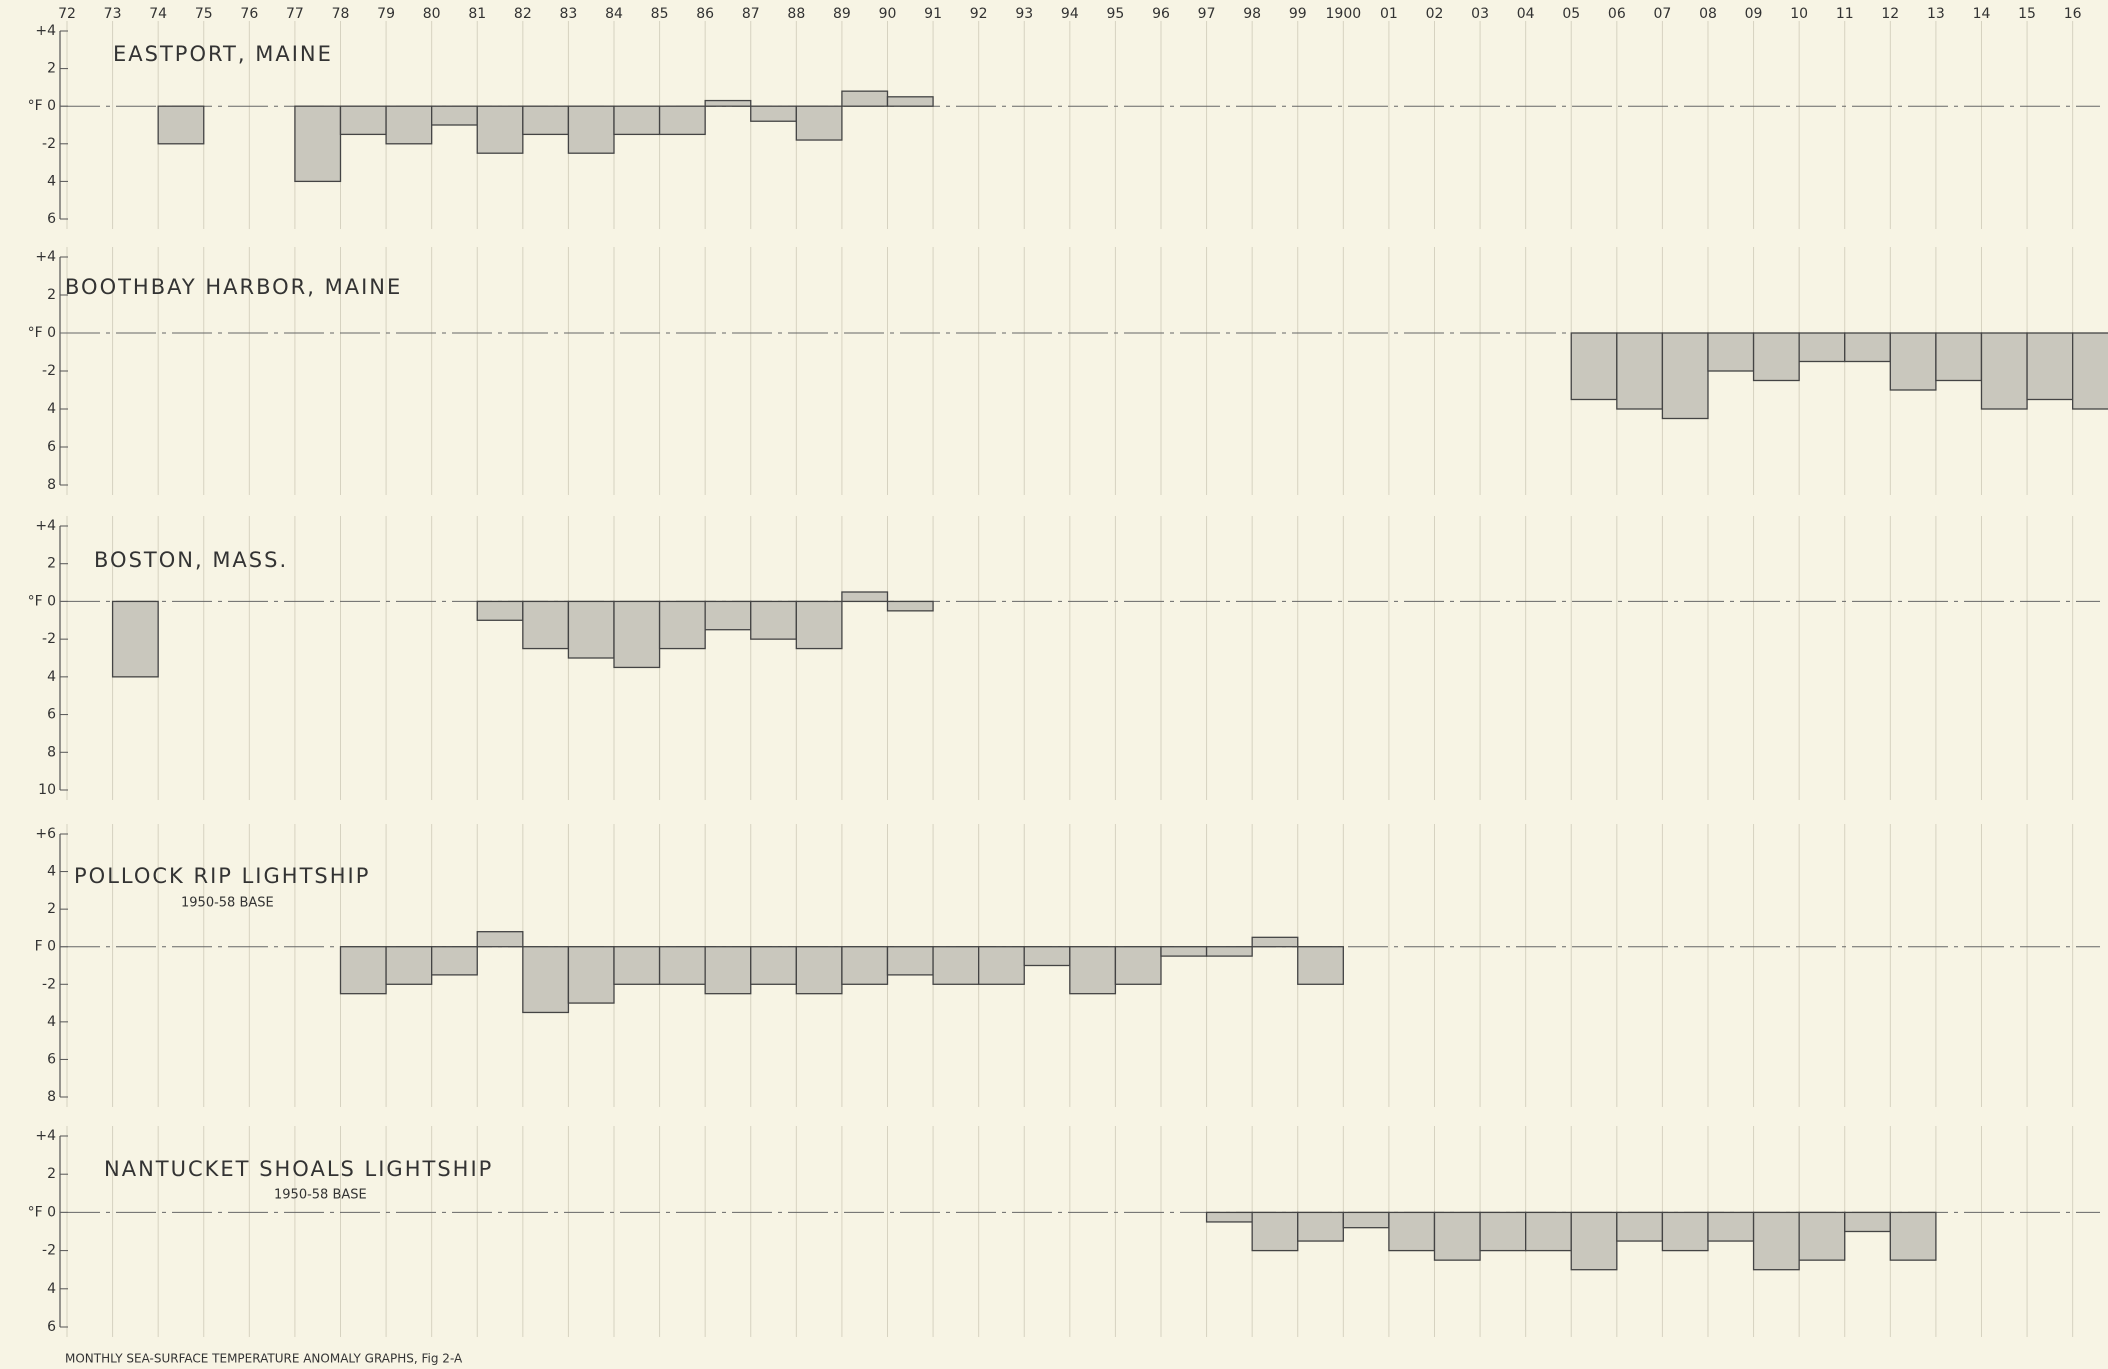 This screenshot has width=2108, height=1369. What do you see at coordinates (660, 14) in the screenshot?
I see `x-tick-label: 85` at bounding box center [660, 14].